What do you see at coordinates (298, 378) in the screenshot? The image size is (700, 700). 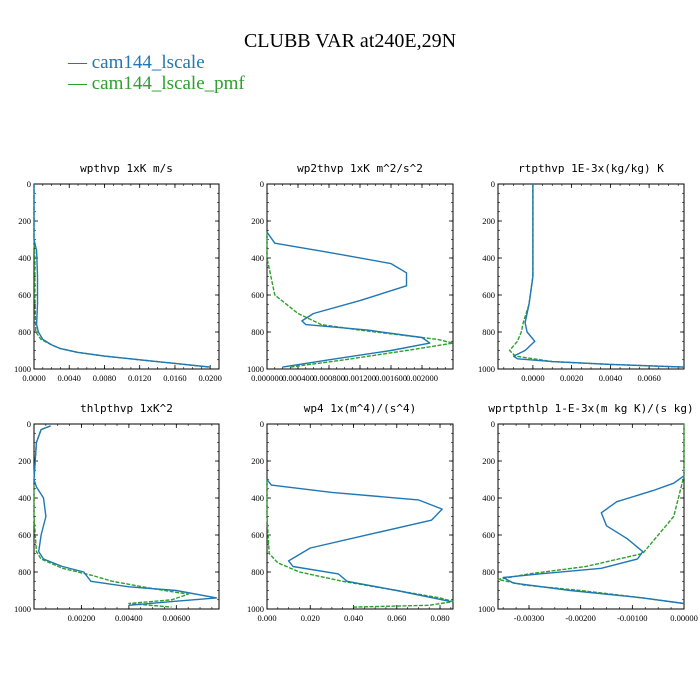 I see `x-tick-label: 0.000400` at bounding box center [298, 378].